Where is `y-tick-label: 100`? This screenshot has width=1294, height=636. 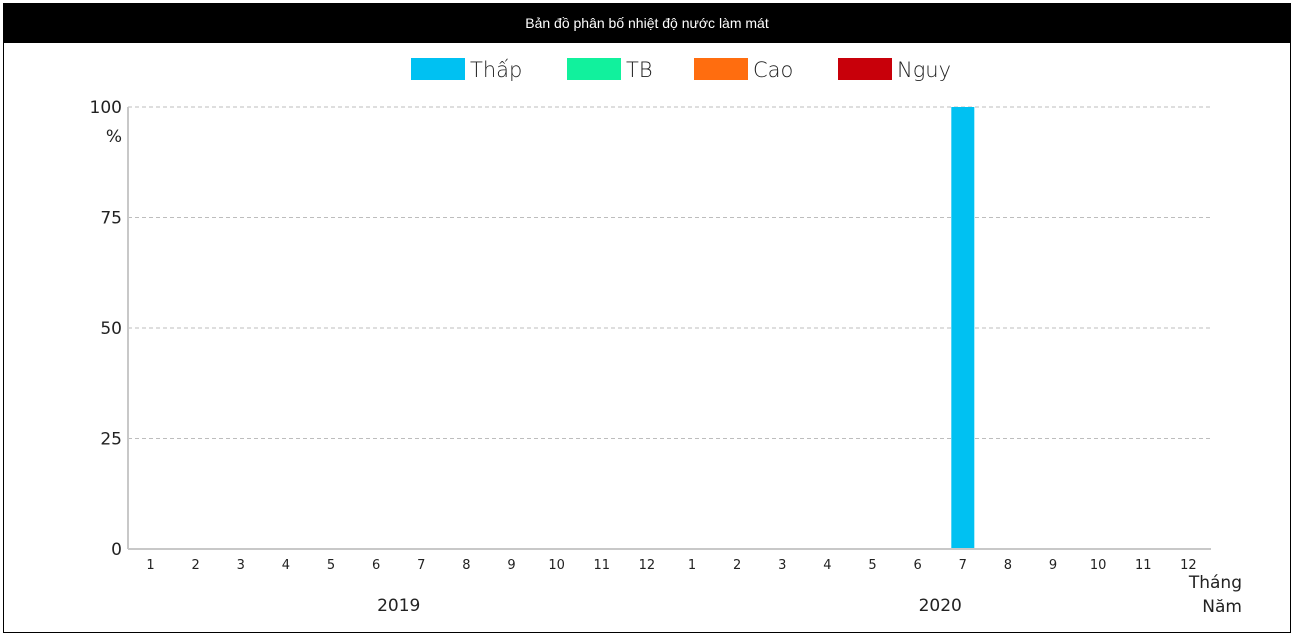 y-tick-label: 100 is located at coordinates (106, 108).